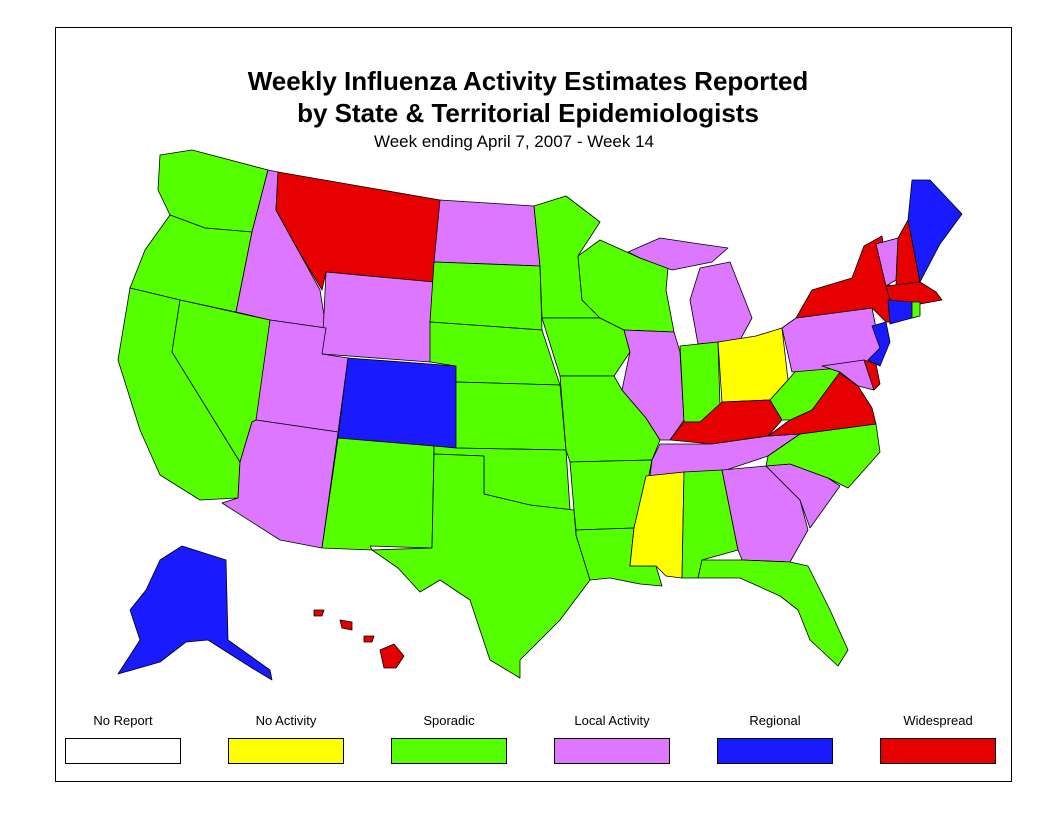 The height and width of the screenshot is (816, 1056). Describe the element at coordinates (449, 720) in the screenshot. I see `legend-label-sporadic: Sporadic` at that location.